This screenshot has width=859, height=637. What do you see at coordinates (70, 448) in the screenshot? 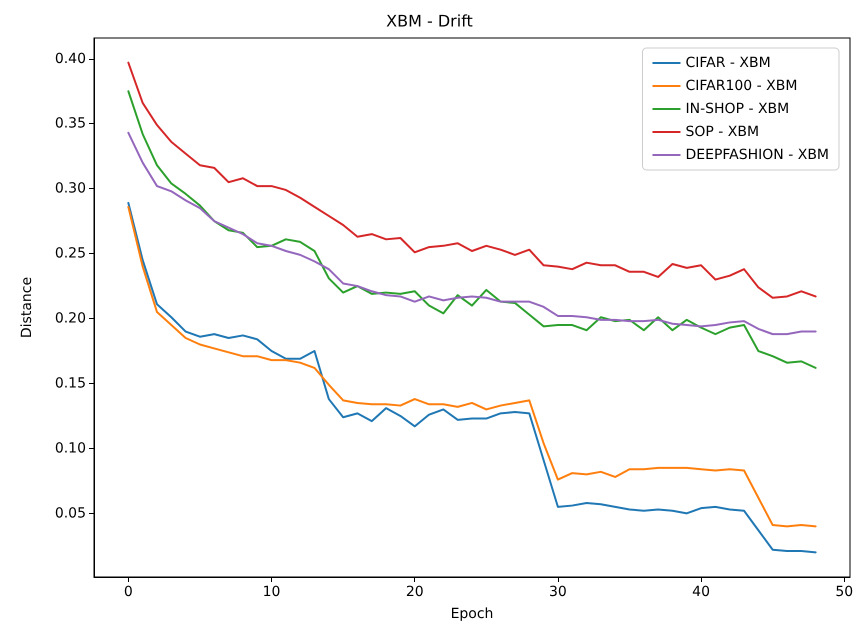
I see `y-tick-label: 0.10` at bounding box center [70, 448].